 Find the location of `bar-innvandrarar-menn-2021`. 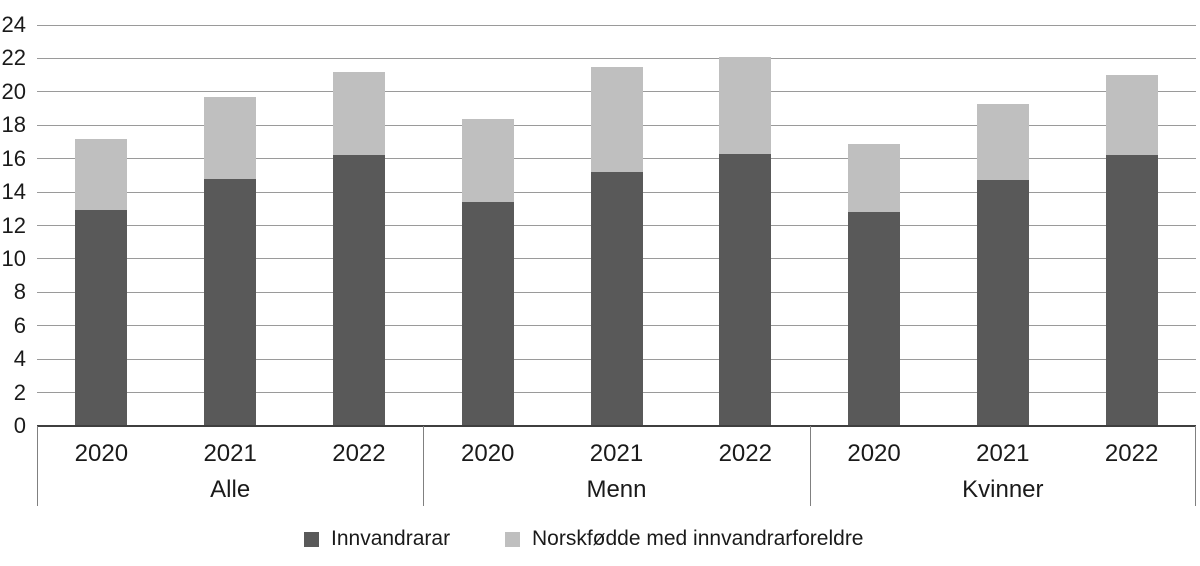

bar-innvandrarar-menn-2021 is located at coordinates (616, 299).